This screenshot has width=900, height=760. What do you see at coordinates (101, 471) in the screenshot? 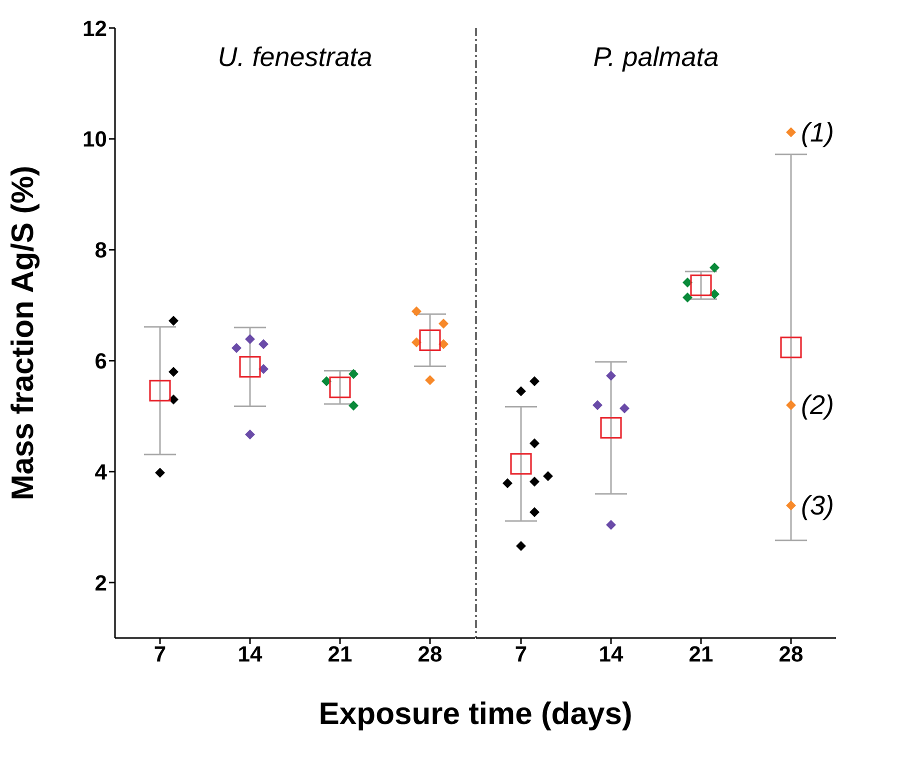
I see `y-tick-label: 4` at bounding box center [101, 471].